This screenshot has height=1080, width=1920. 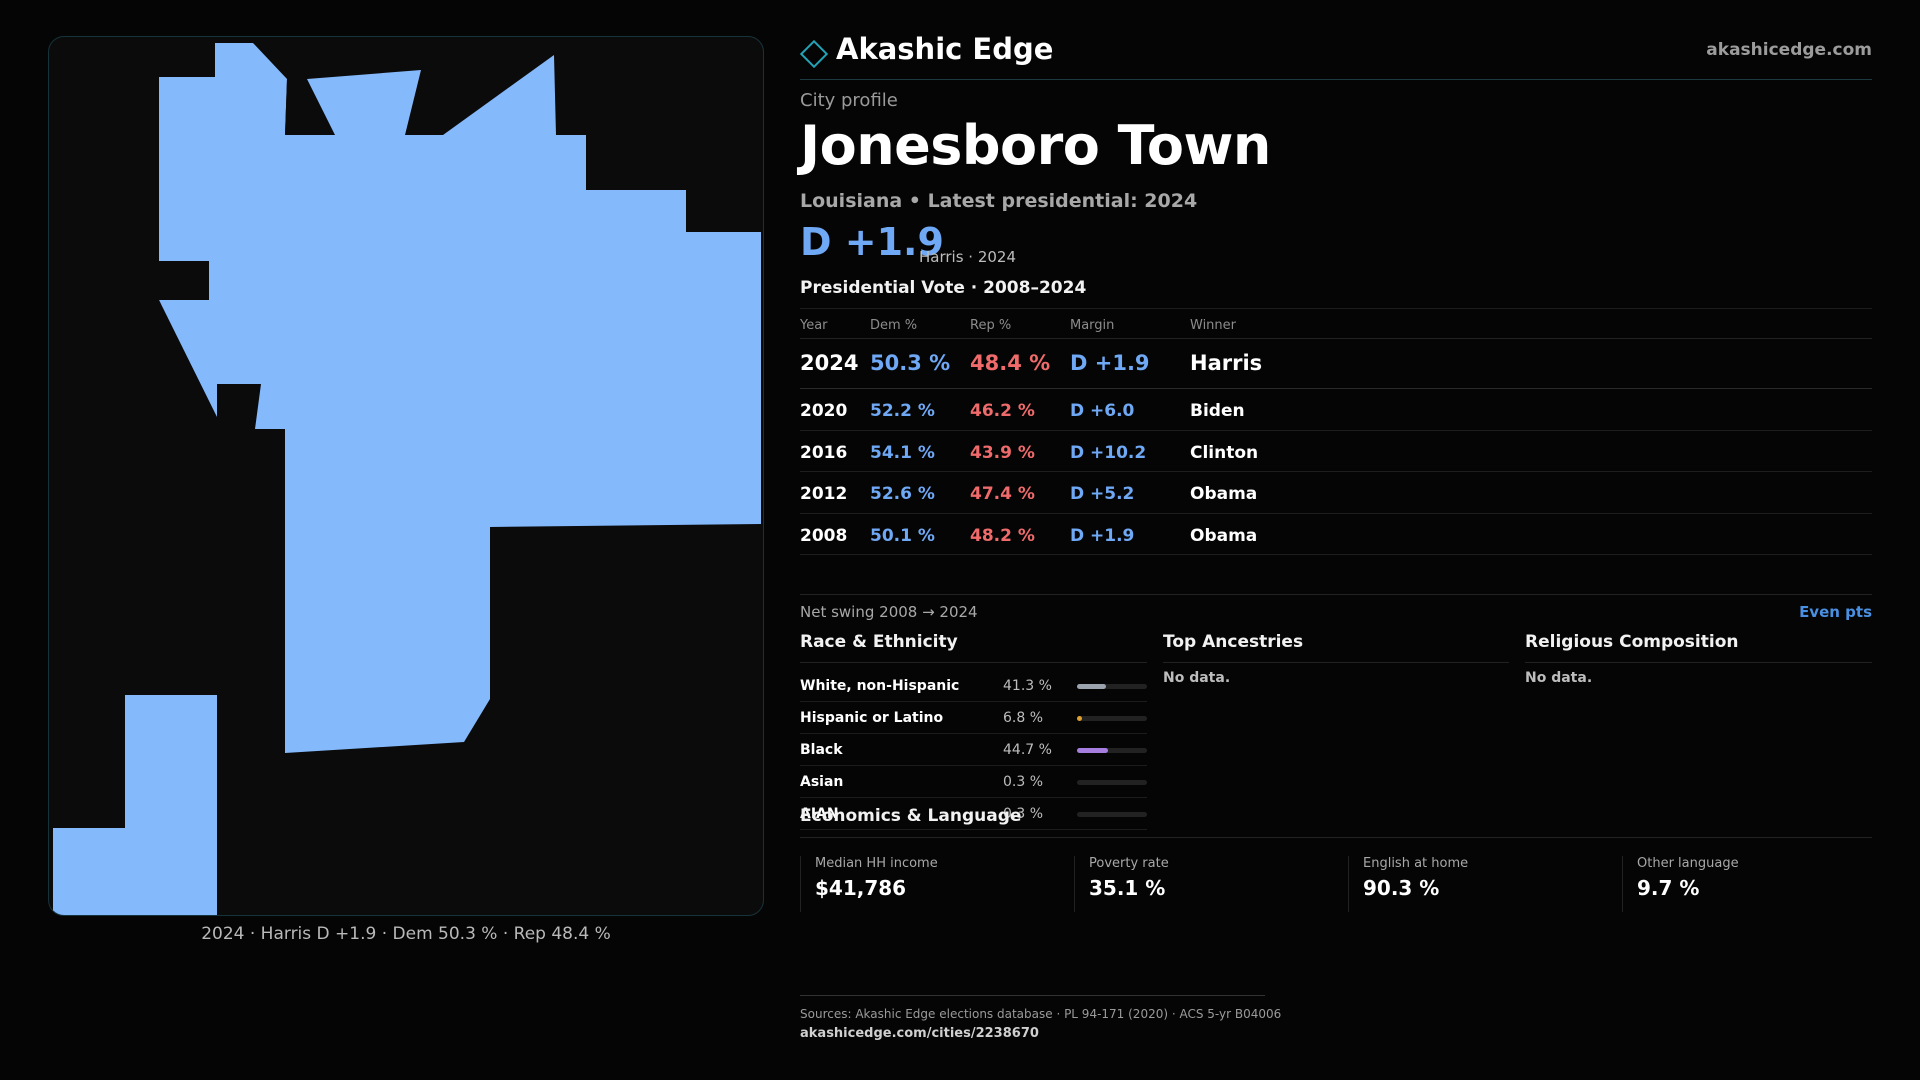 What do you see at coordinates (943, 288) in the screenshot?
I see `vote-table-title: Presidential Vote · 2008–2024` at bounding box center [943, 288].